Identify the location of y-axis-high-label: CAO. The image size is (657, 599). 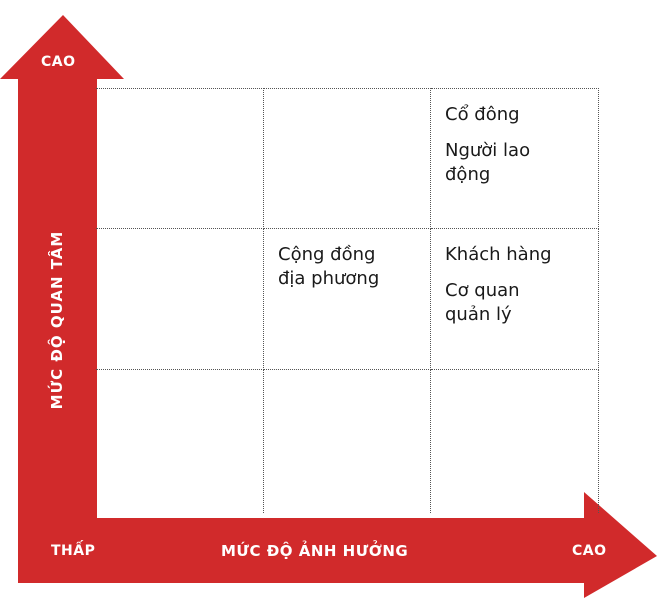
(58, 62).